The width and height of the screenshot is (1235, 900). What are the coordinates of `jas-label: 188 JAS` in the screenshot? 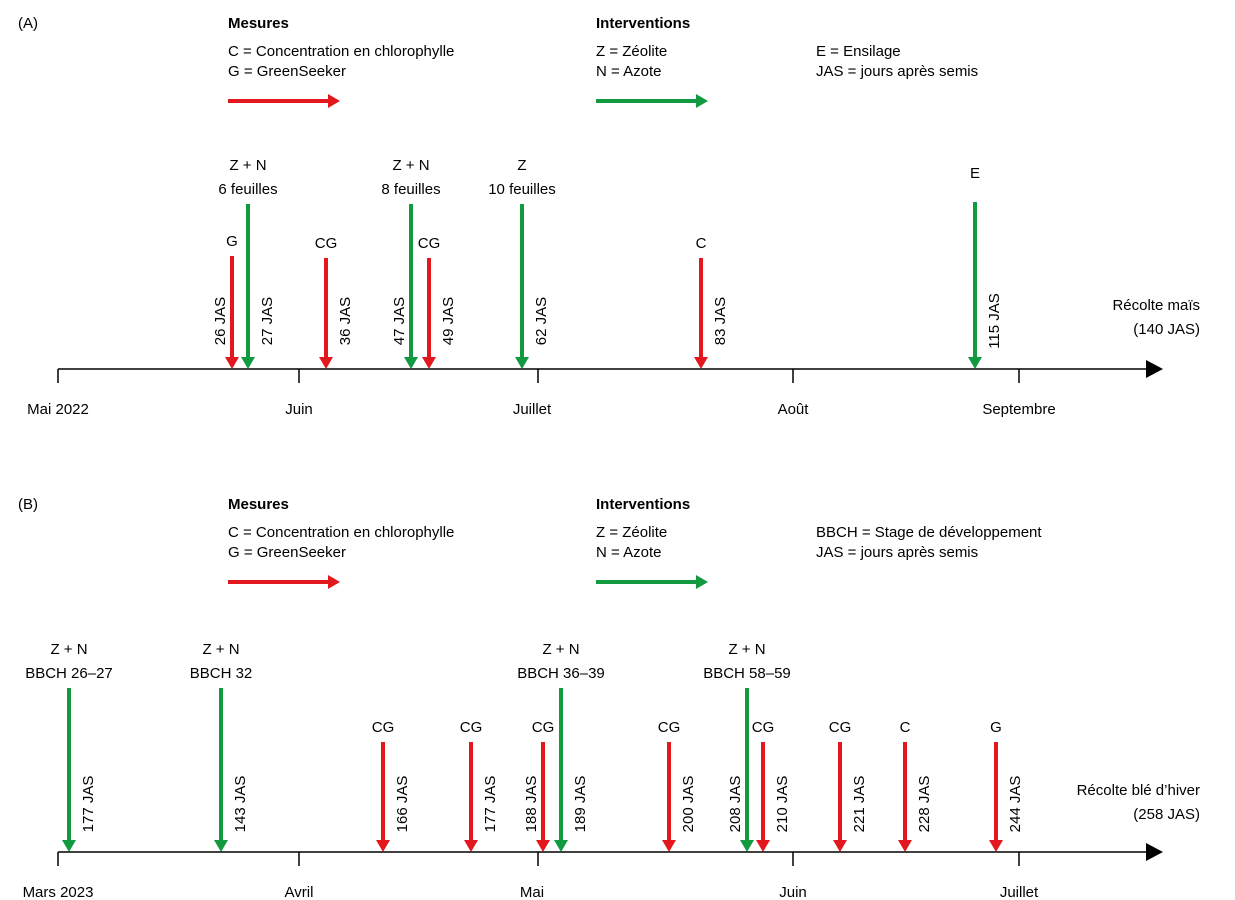 It's located at (531, 804).